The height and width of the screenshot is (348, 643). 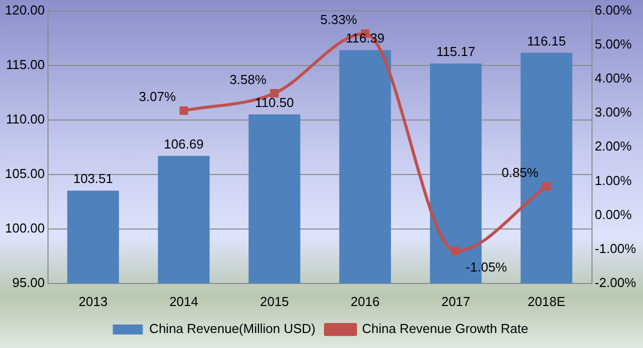 I want to click on y2-tick-label: 1.00%, so click(x=613, y=180).